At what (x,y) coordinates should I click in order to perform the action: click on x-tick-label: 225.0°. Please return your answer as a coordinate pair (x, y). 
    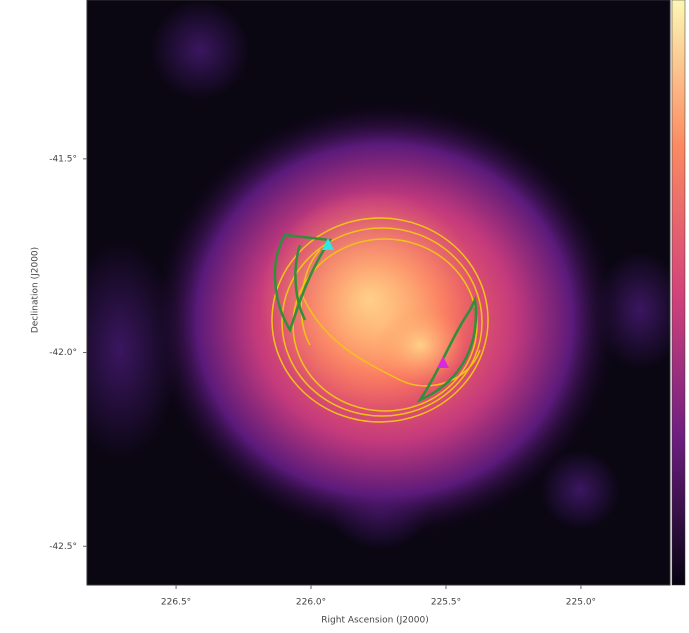
    Looking at the image, I should click on (581, 603).